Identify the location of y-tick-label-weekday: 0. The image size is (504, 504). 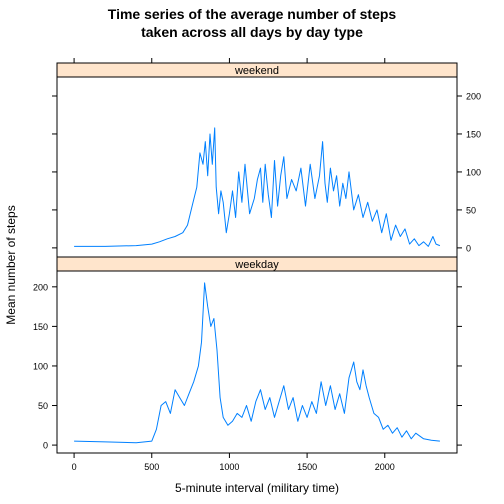
(45, 446).